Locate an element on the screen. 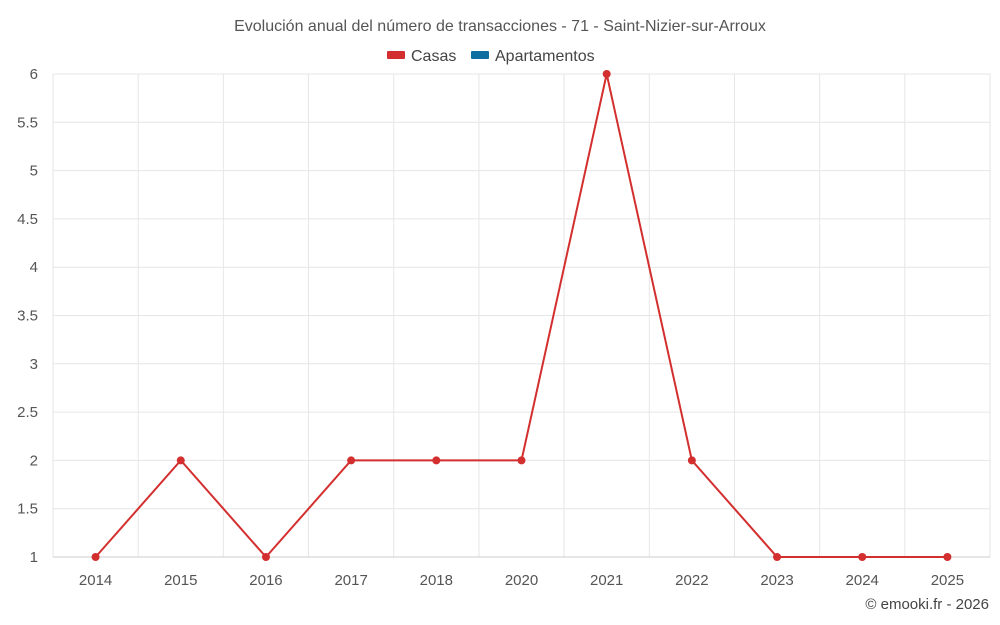 Image resolution: width=1000 pixels, height=625 pixels. y-tick-label: 2.5 is located at coordinates (27, 412).